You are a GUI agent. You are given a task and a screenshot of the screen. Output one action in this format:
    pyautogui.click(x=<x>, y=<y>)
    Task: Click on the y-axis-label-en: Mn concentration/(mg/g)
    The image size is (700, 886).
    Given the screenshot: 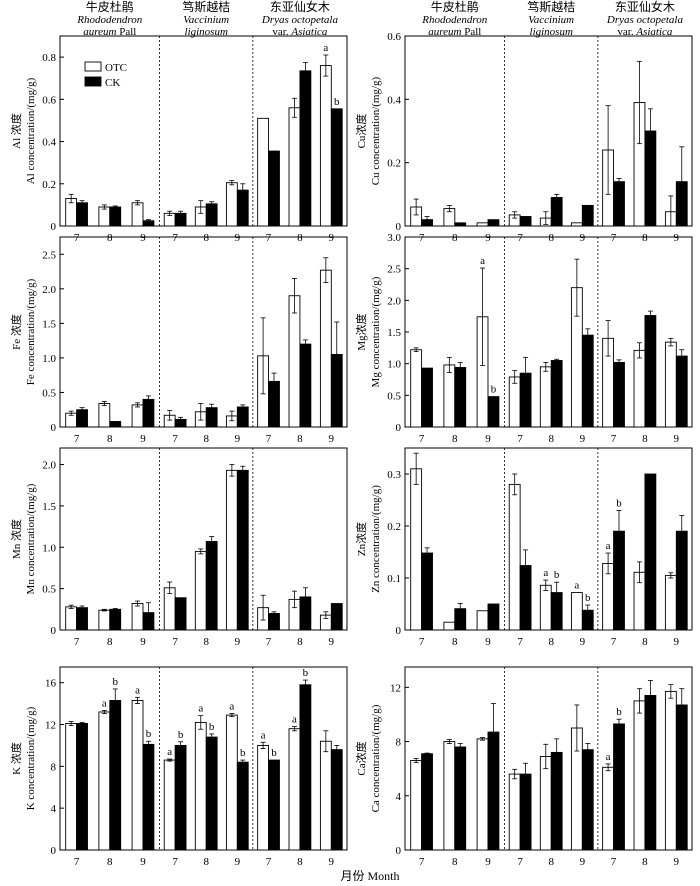 What is the action you would take?
    pyautogui.click(x=31, y=538)
    